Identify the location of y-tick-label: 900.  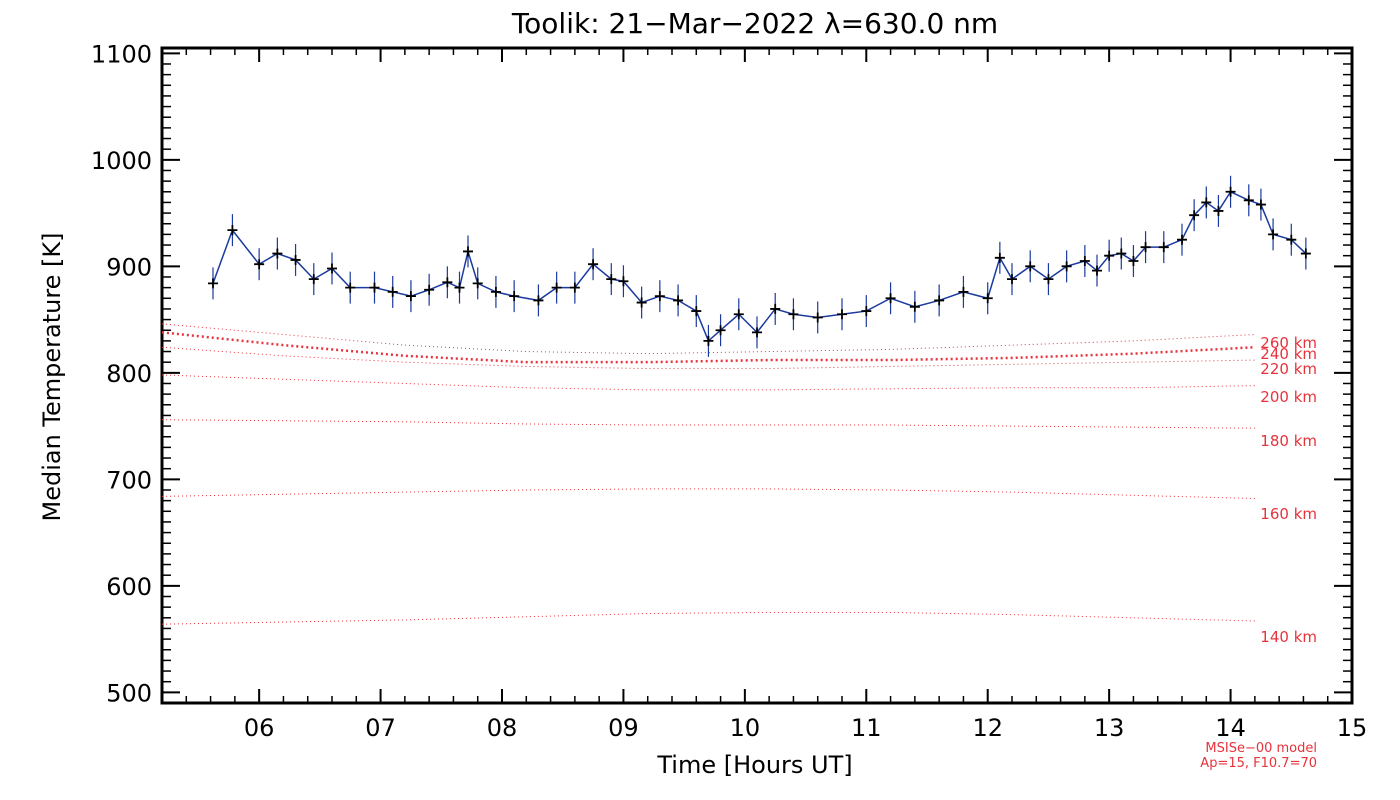
(129, 267).